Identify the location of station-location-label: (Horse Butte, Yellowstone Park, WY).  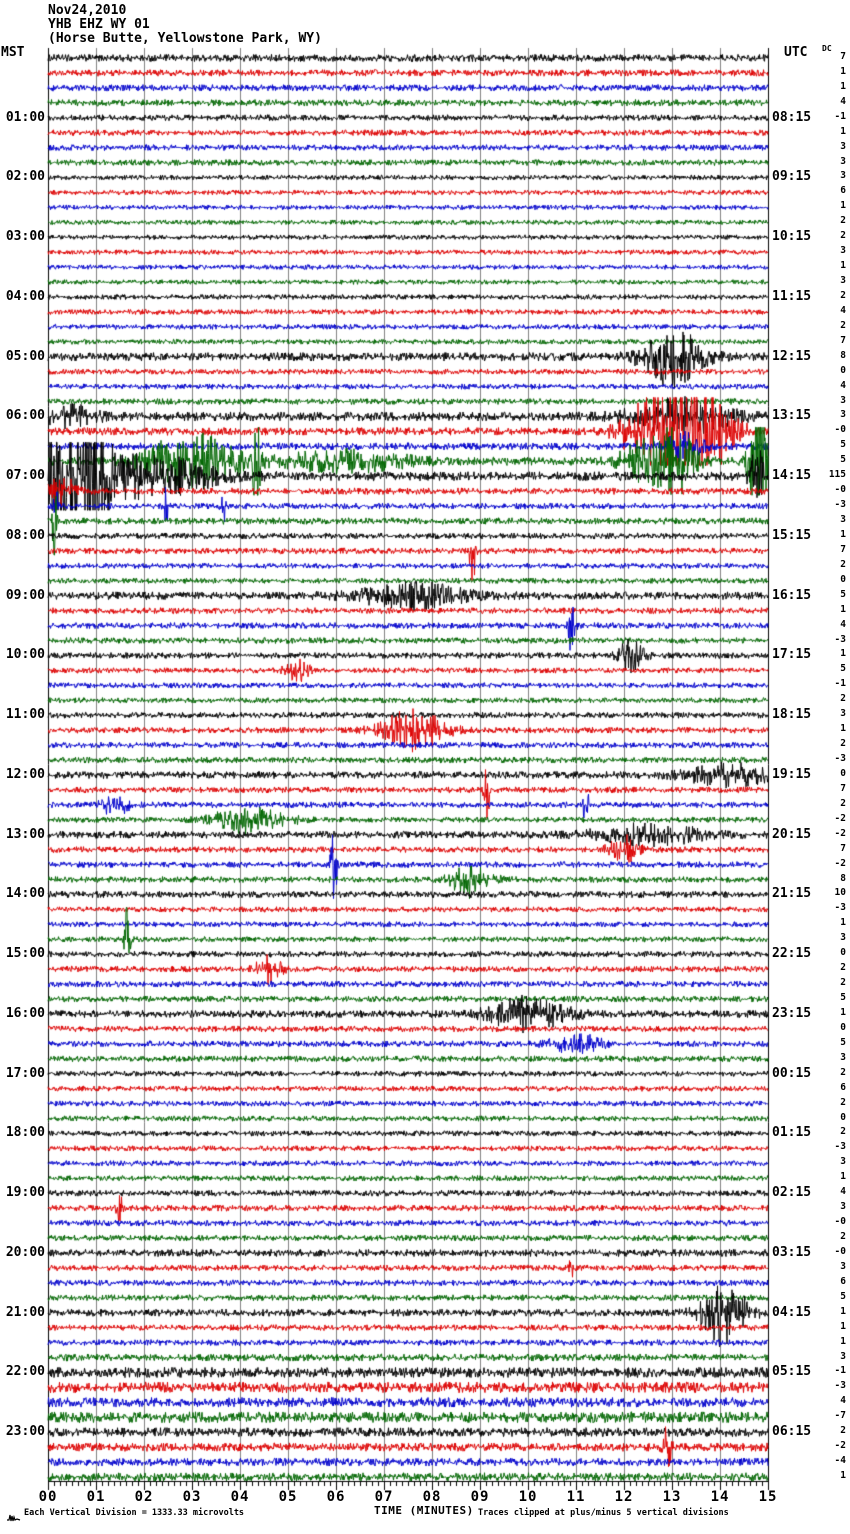
(185, 38).